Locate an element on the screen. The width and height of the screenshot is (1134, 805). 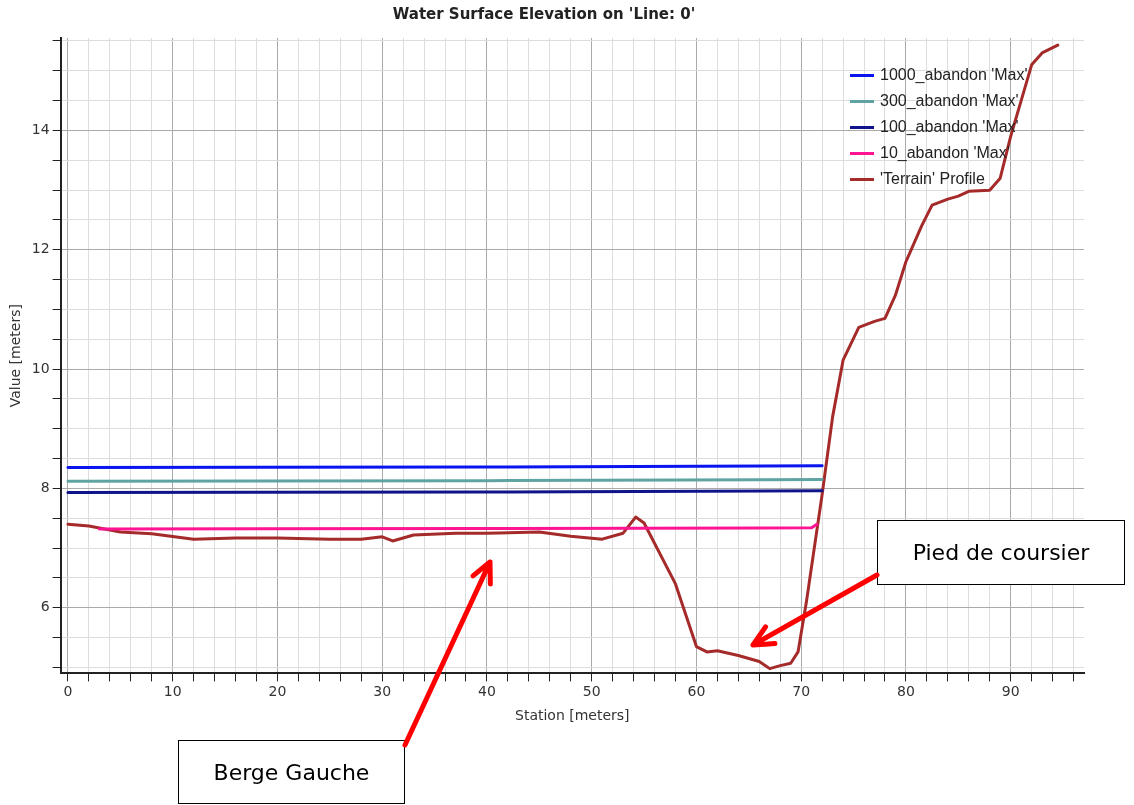
legend-label: 1000_abandon 'Max' is located at coordinates (954, 75).